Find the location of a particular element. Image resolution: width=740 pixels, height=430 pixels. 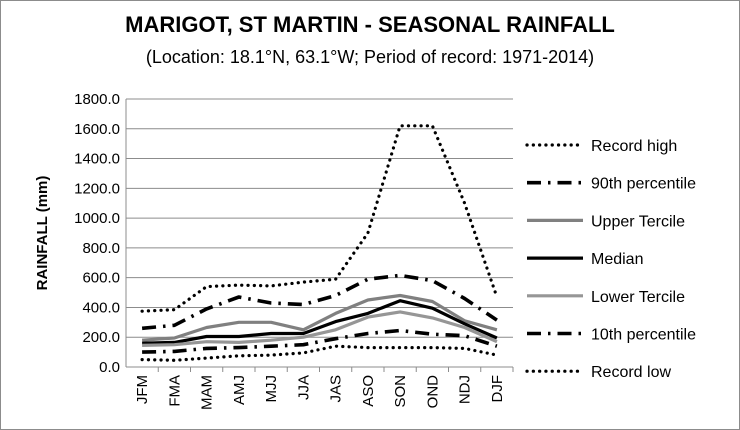

y-tick-label: 1600.0 is located at coordinates (97, 129).